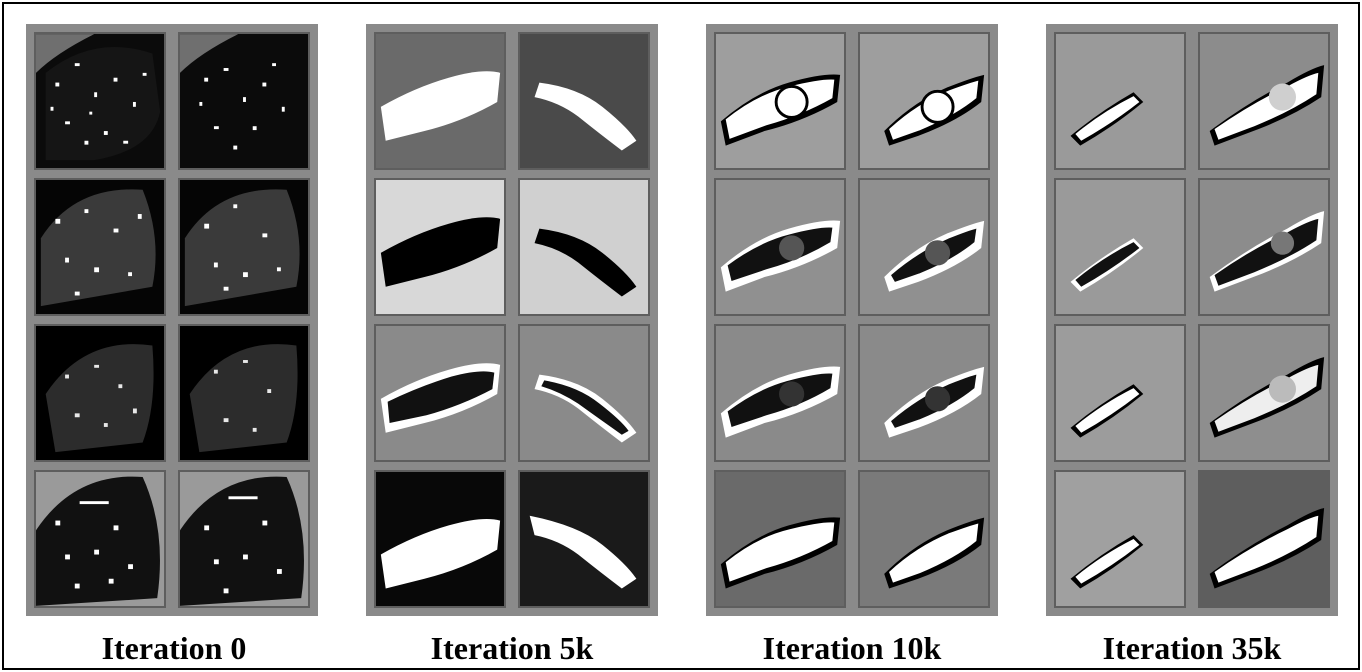 Image resolution: width=1362 pixels, height=672 pixels. Describe the element at coordinates (512, 648) in the screenshot. I see `panel-caption: Iteration 5k` at that location.